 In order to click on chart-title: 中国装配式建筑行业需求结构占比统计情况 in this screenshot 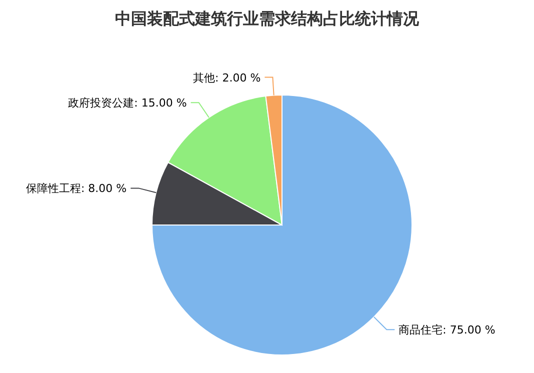, I will do `click(267, 18)`.